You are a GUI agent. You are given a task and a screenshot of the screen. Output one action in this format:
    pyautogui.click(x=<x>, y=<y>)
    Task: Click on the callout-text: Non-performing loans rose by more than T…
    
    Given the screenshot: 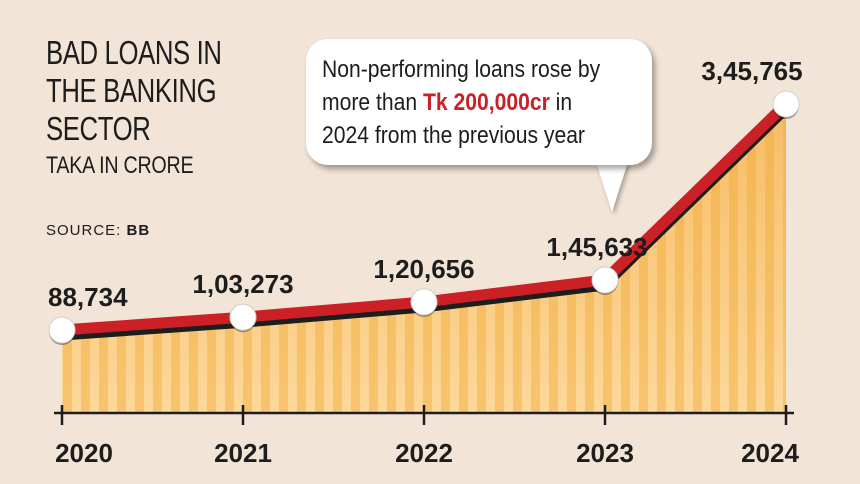 What is the action you would take?
    pyautogui.click(x=489, y=102)
    